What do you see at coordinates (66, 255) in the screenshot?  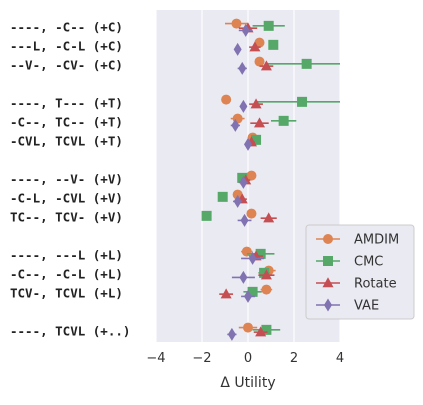 I see `y-tick-label: ----, ---L (+L)` at bounding box center [66, 255].